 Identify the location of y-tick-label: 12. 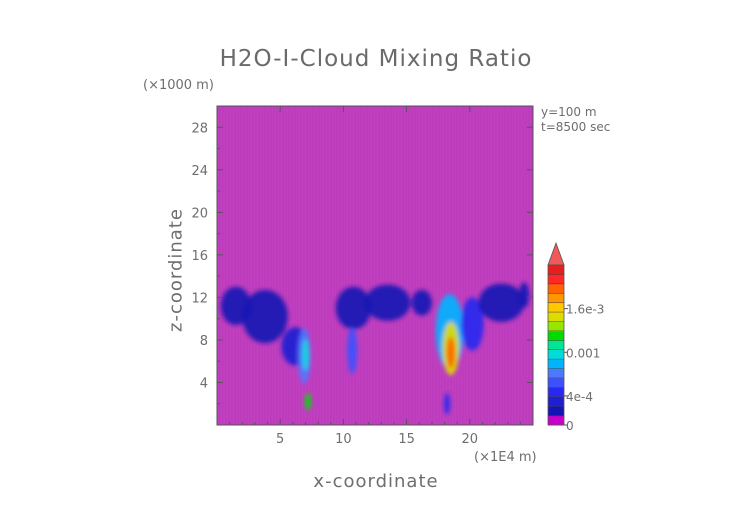
(199, 298).